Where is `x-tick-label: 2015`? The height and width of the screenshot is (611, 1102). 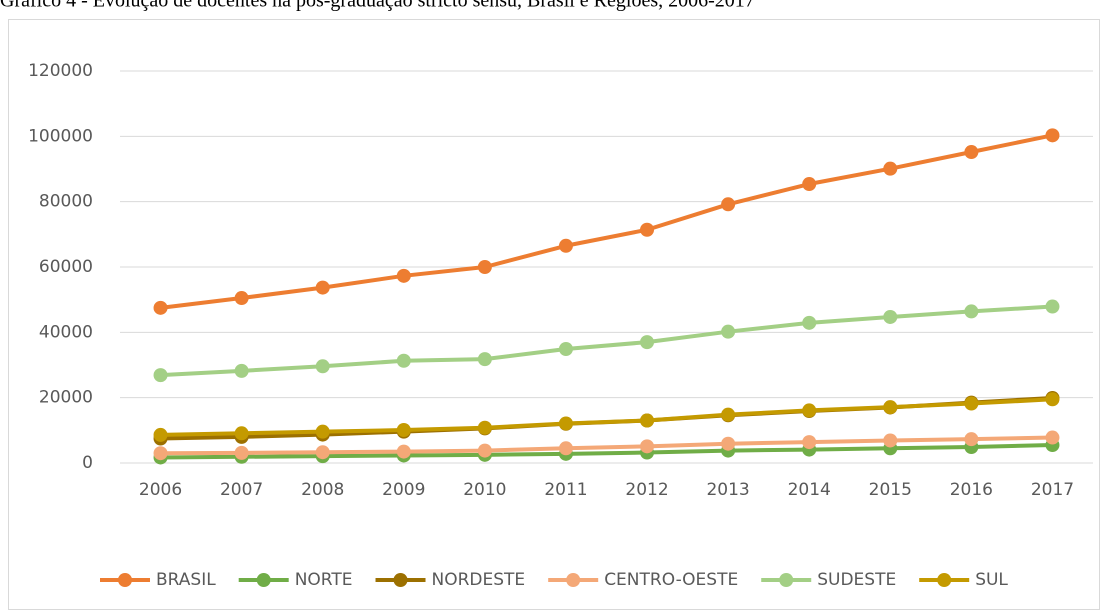
x-tick-label: 2015 is located at coordinates (890, 490).